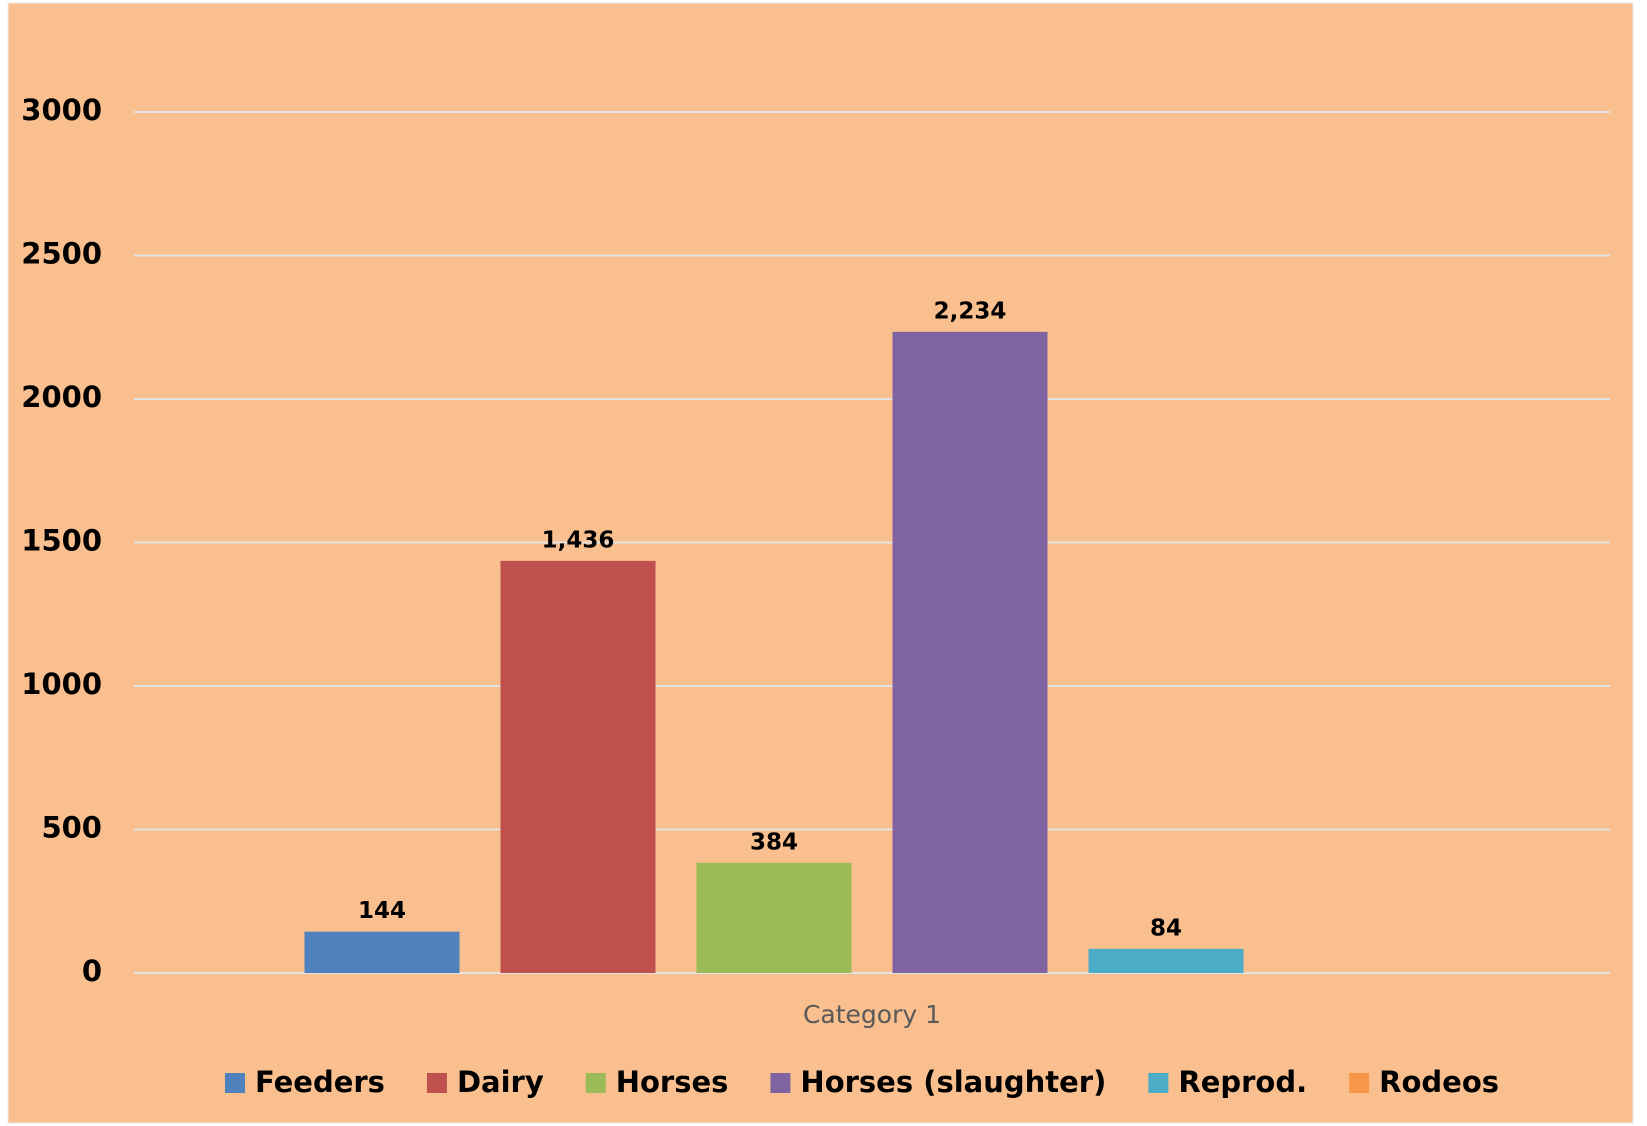 The image size is (1647, 1126). I want to click on legend-label: Reprod., so click(1242, 1082).